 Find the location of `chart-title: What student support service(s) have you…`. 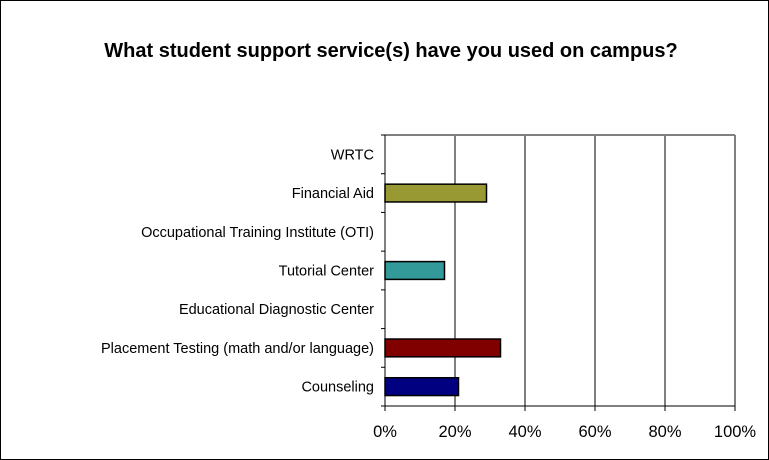

chart-title: What student support service(s) have you… is located at coordinates (391, 51).